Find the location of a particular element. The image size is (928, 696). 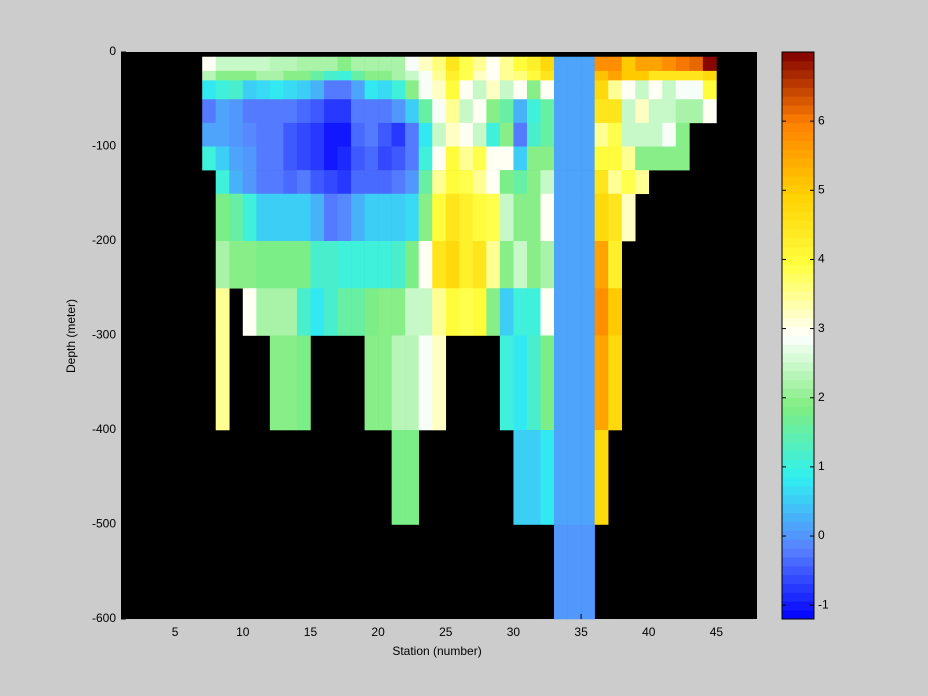

colorbar-tick-label: 5 is located at coordinates (821, 189).